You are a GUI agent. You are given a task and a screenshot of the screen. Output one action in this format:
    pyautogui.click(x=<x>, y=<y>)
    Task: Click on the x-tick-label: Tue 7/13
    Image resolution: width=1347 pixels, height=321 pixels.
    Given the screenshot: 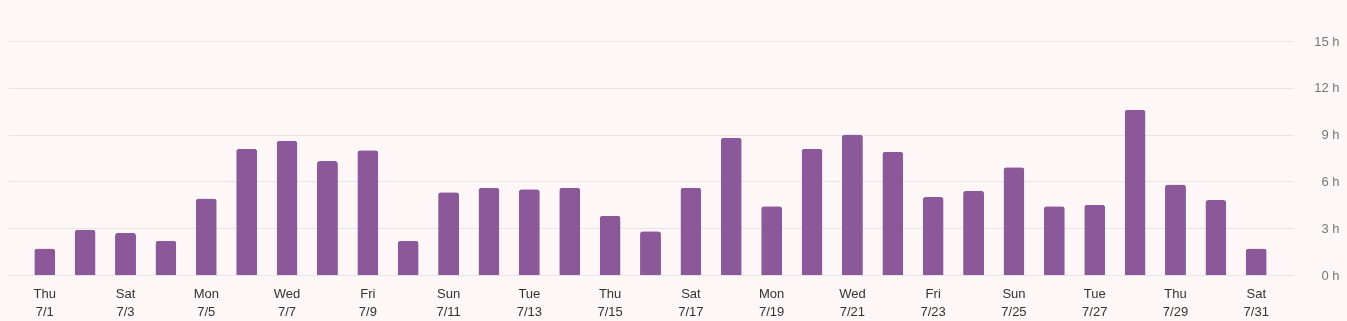 What is the action you would take?
    pyautogui.click(x=529, y=302)
    